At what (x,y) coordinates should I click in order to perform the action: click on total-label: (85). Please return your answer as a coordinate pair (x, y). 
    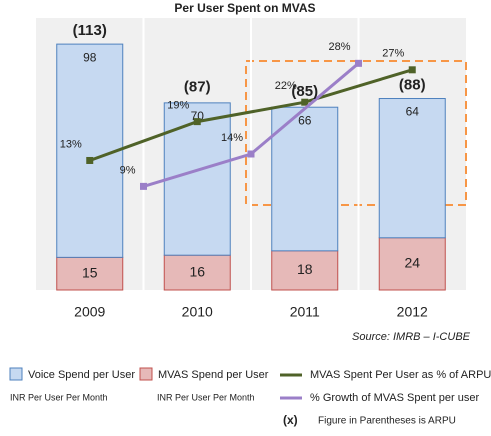
    Looking at the image, I should click on (304, 91).